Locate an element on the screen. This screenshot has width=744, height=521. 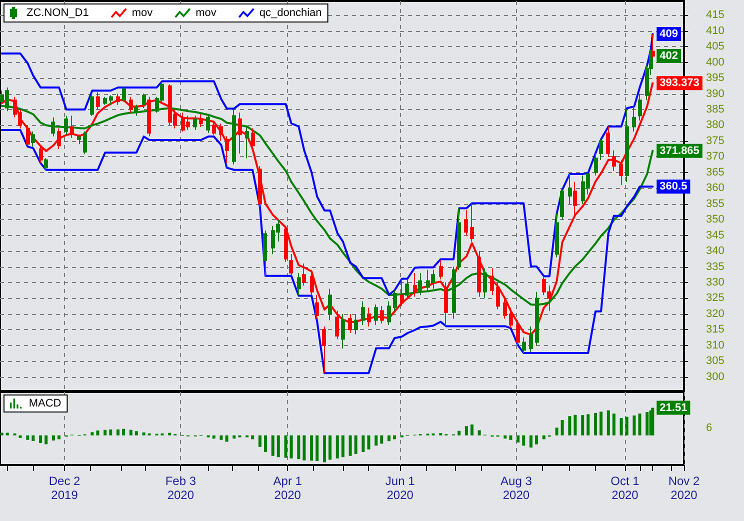
y-tick-label: 380 is located at coordinates (715, 125).